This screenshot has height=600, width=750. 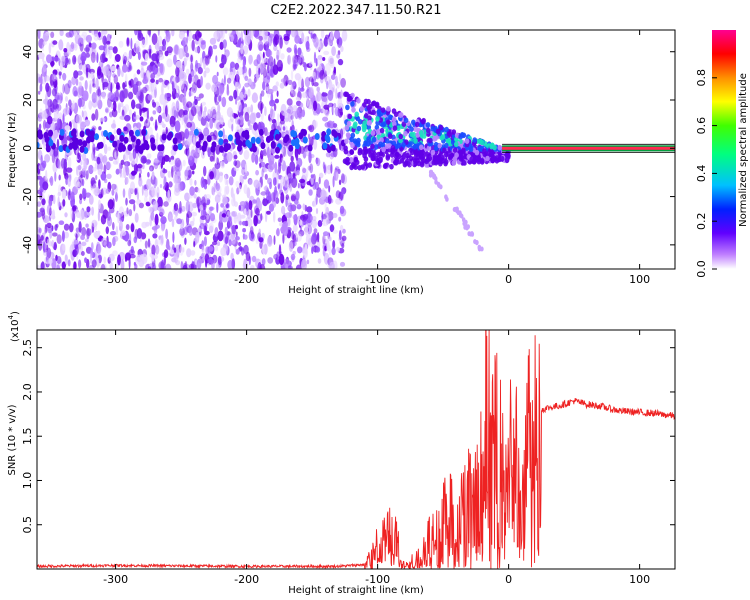 I want to click on spectrogram-ytick-label: -20, so click(x=27, y=197).